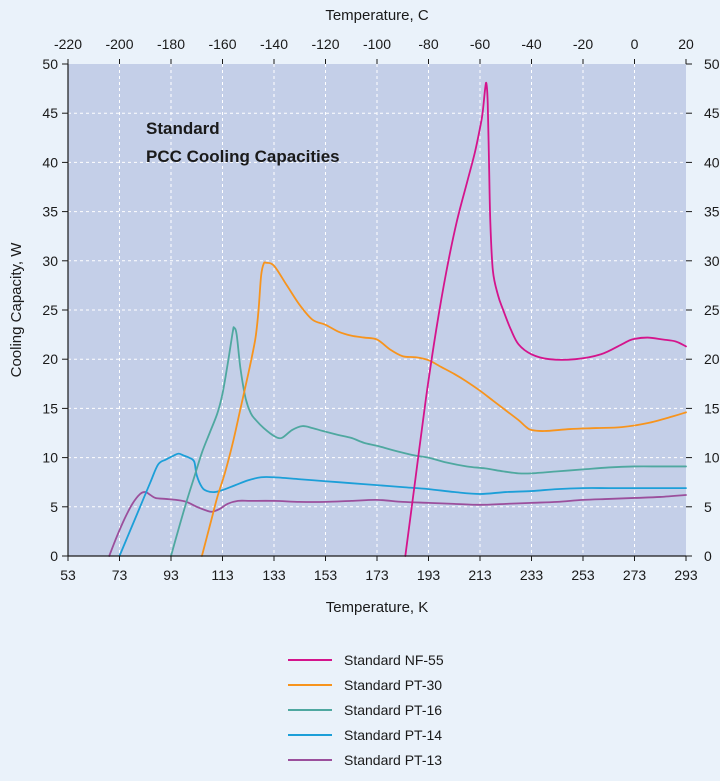 This screenshot has width=720, height=781. I want to click on legend-label-standard-pt-14: Standard PT-14, so click(393, 735).